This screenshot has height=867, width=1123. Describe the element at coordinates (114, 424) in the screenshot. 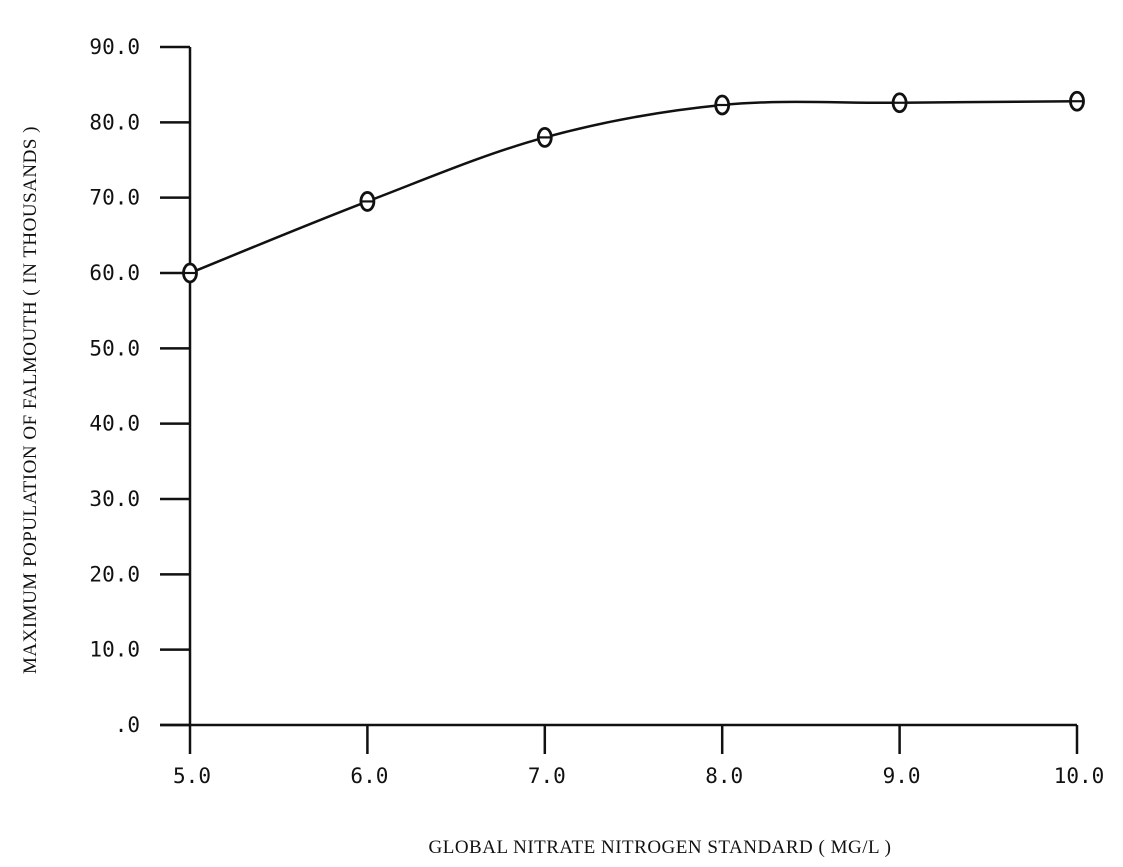

I see `y-tick-label: 40.0` at that location.